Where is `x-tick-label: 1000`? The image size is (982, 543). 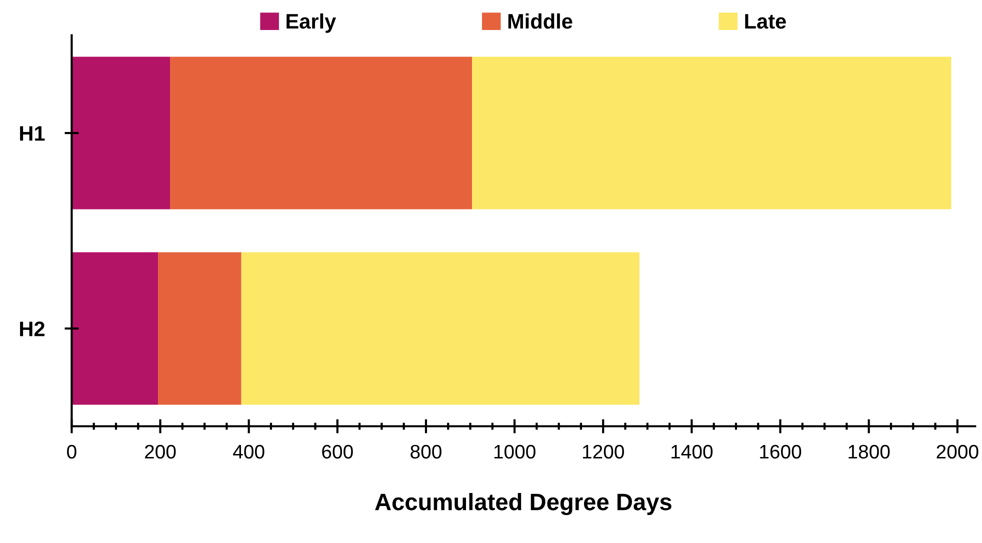
x-tick-label: 1000 is located at coordinates (515, 451).